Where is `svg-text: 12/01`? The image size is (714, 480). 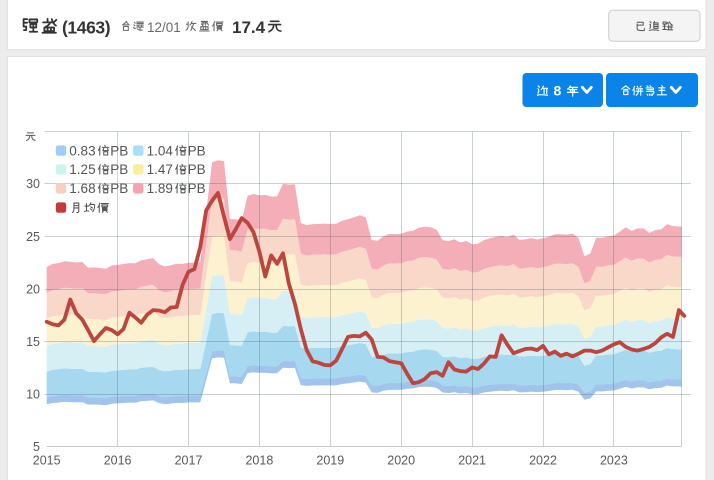 svg-text: 12/01 is located at coordinates (164, 27).